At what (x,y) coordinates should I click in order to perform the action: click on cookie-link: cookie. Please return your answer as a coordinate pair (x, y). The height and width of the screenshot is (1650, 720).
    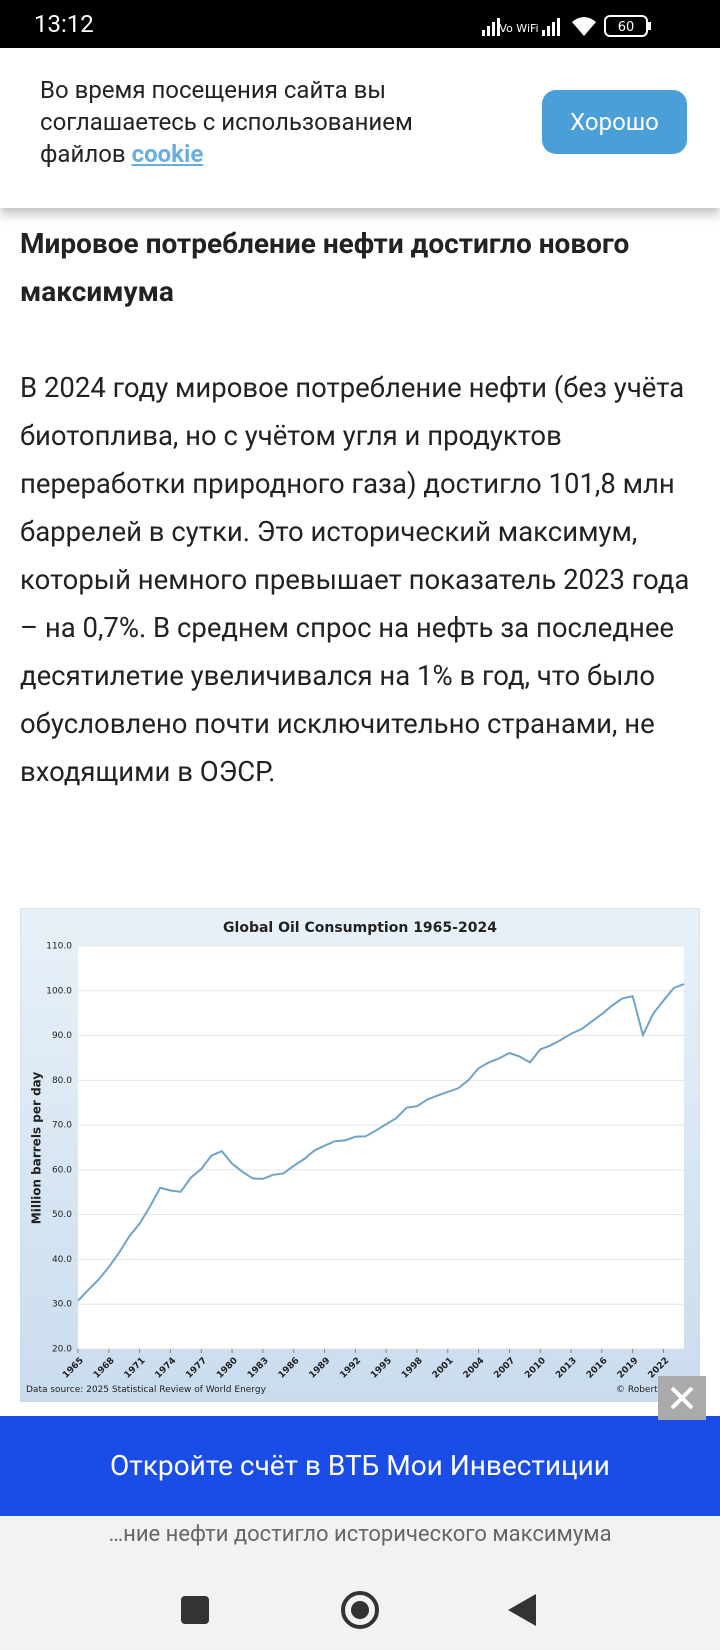
    Looking at the image, I should click on (167, 154).